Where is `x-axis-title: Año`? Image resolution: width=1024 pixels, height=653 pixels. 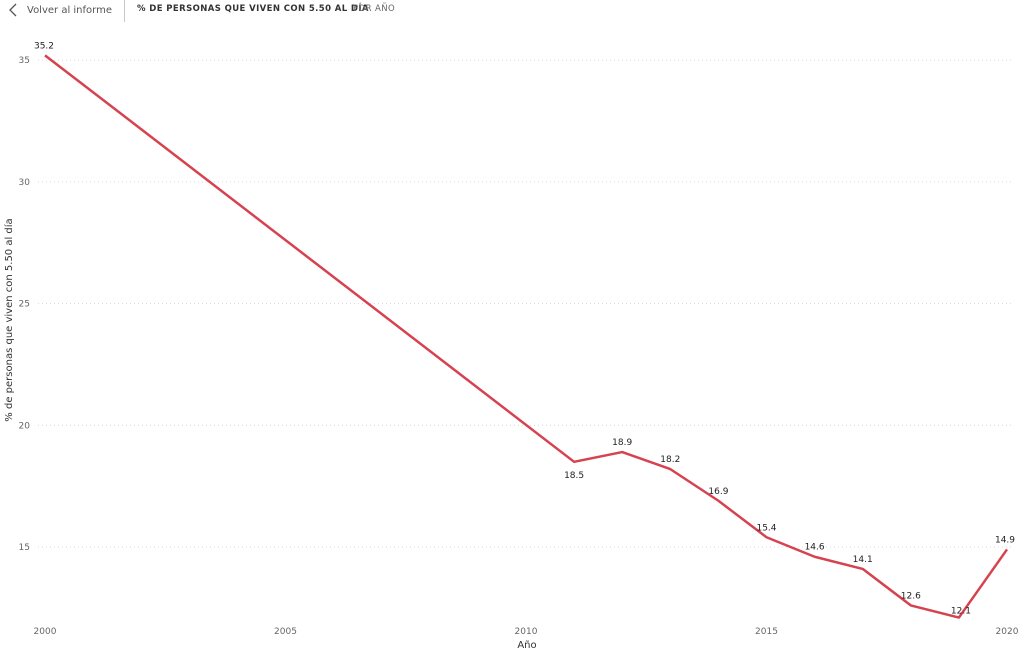 x-axis-title: Año is located at coordinates (526, 645).